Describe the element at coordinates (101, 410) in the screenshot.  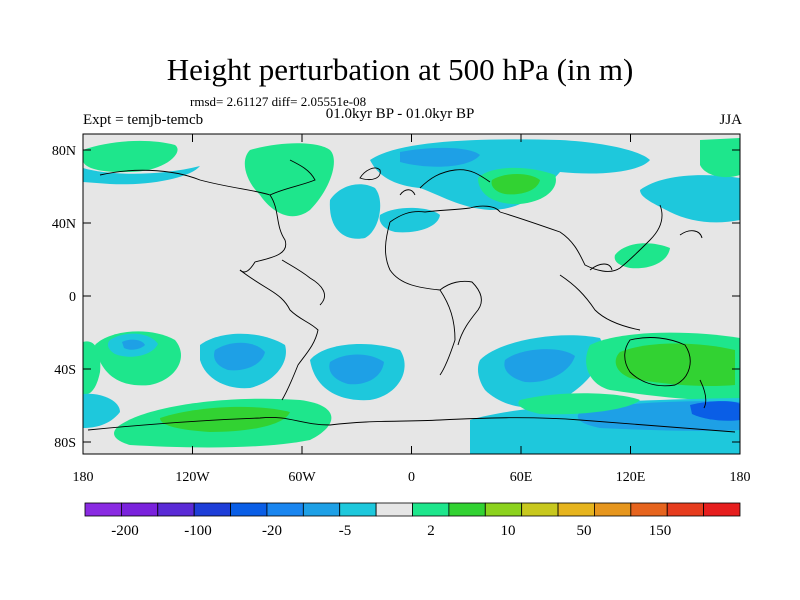
I see `contour-neg-tasman` at that location.